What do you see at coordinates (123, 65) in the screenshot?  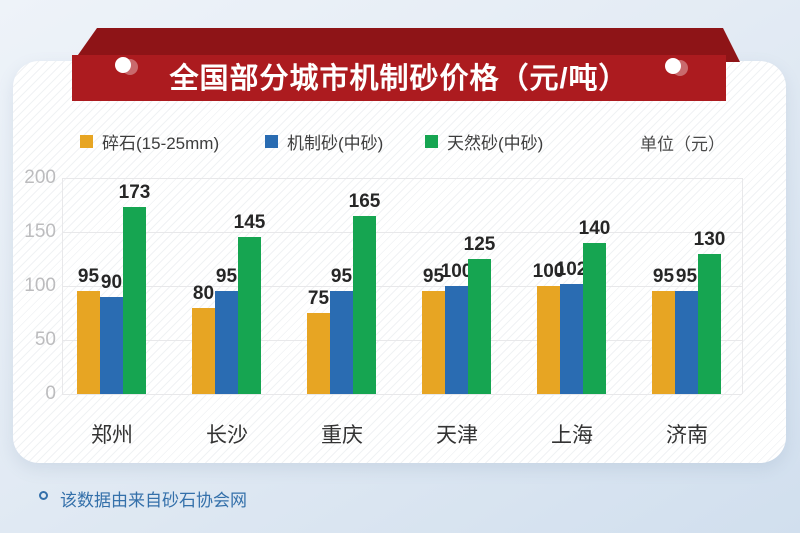 I see `ribbon-dot-left-icon` at bounding box center [123, 65].